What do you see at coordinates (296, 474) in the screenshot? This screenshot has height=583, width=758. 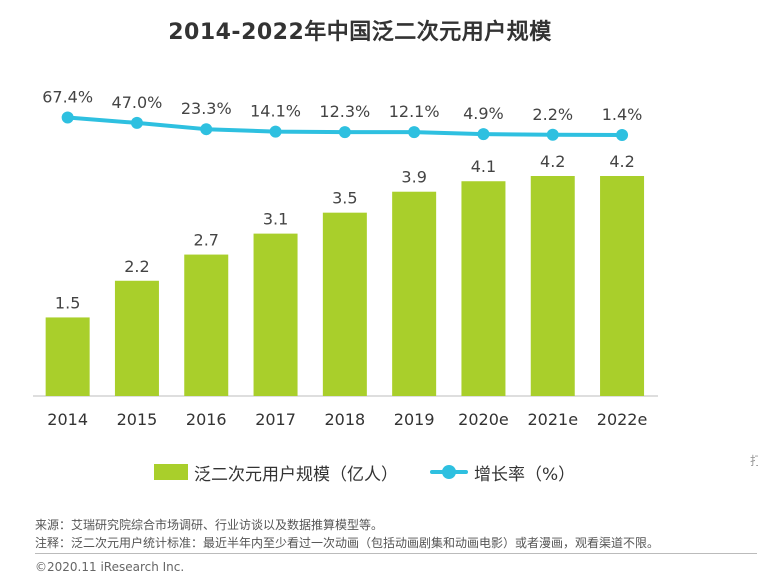 I see `legend-bar-label: 泛二次元用户规模（亿人）` at bounding box center [296, 474].